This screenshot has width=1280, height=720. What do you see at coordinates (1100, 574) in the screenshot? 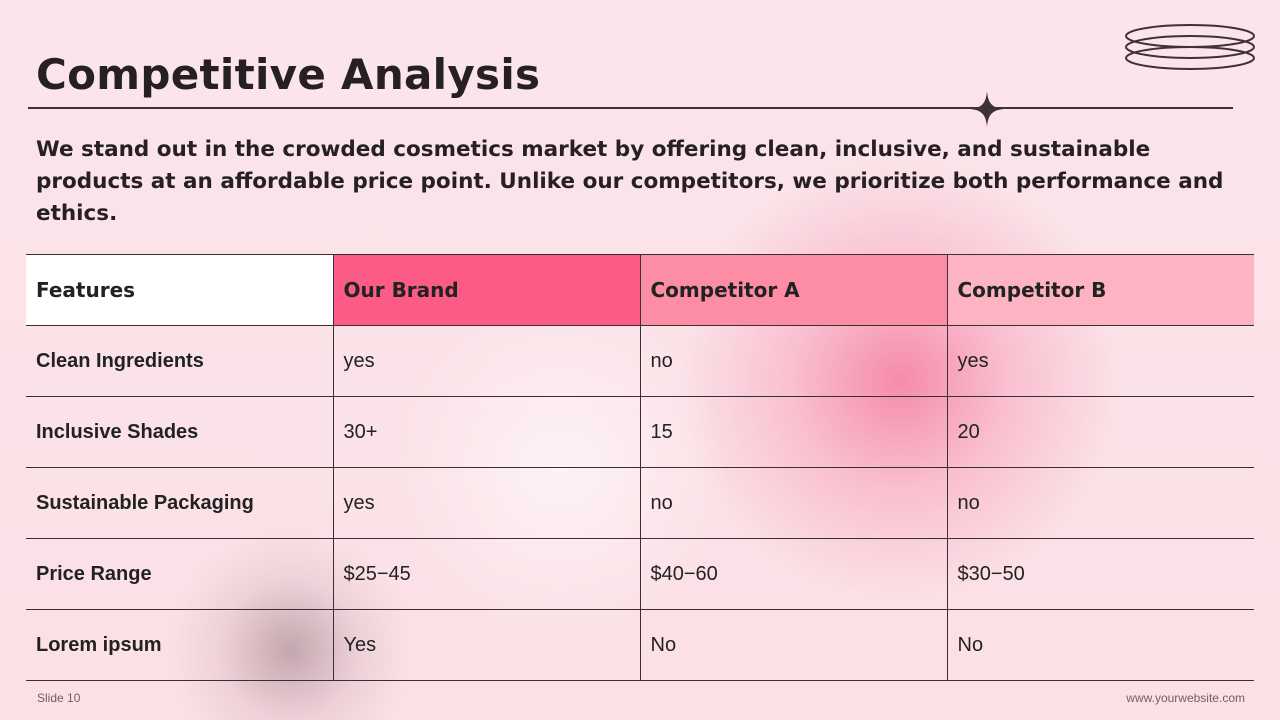
I see `competitor-b-cell: $30−50` at bounding box center [1100, 574].